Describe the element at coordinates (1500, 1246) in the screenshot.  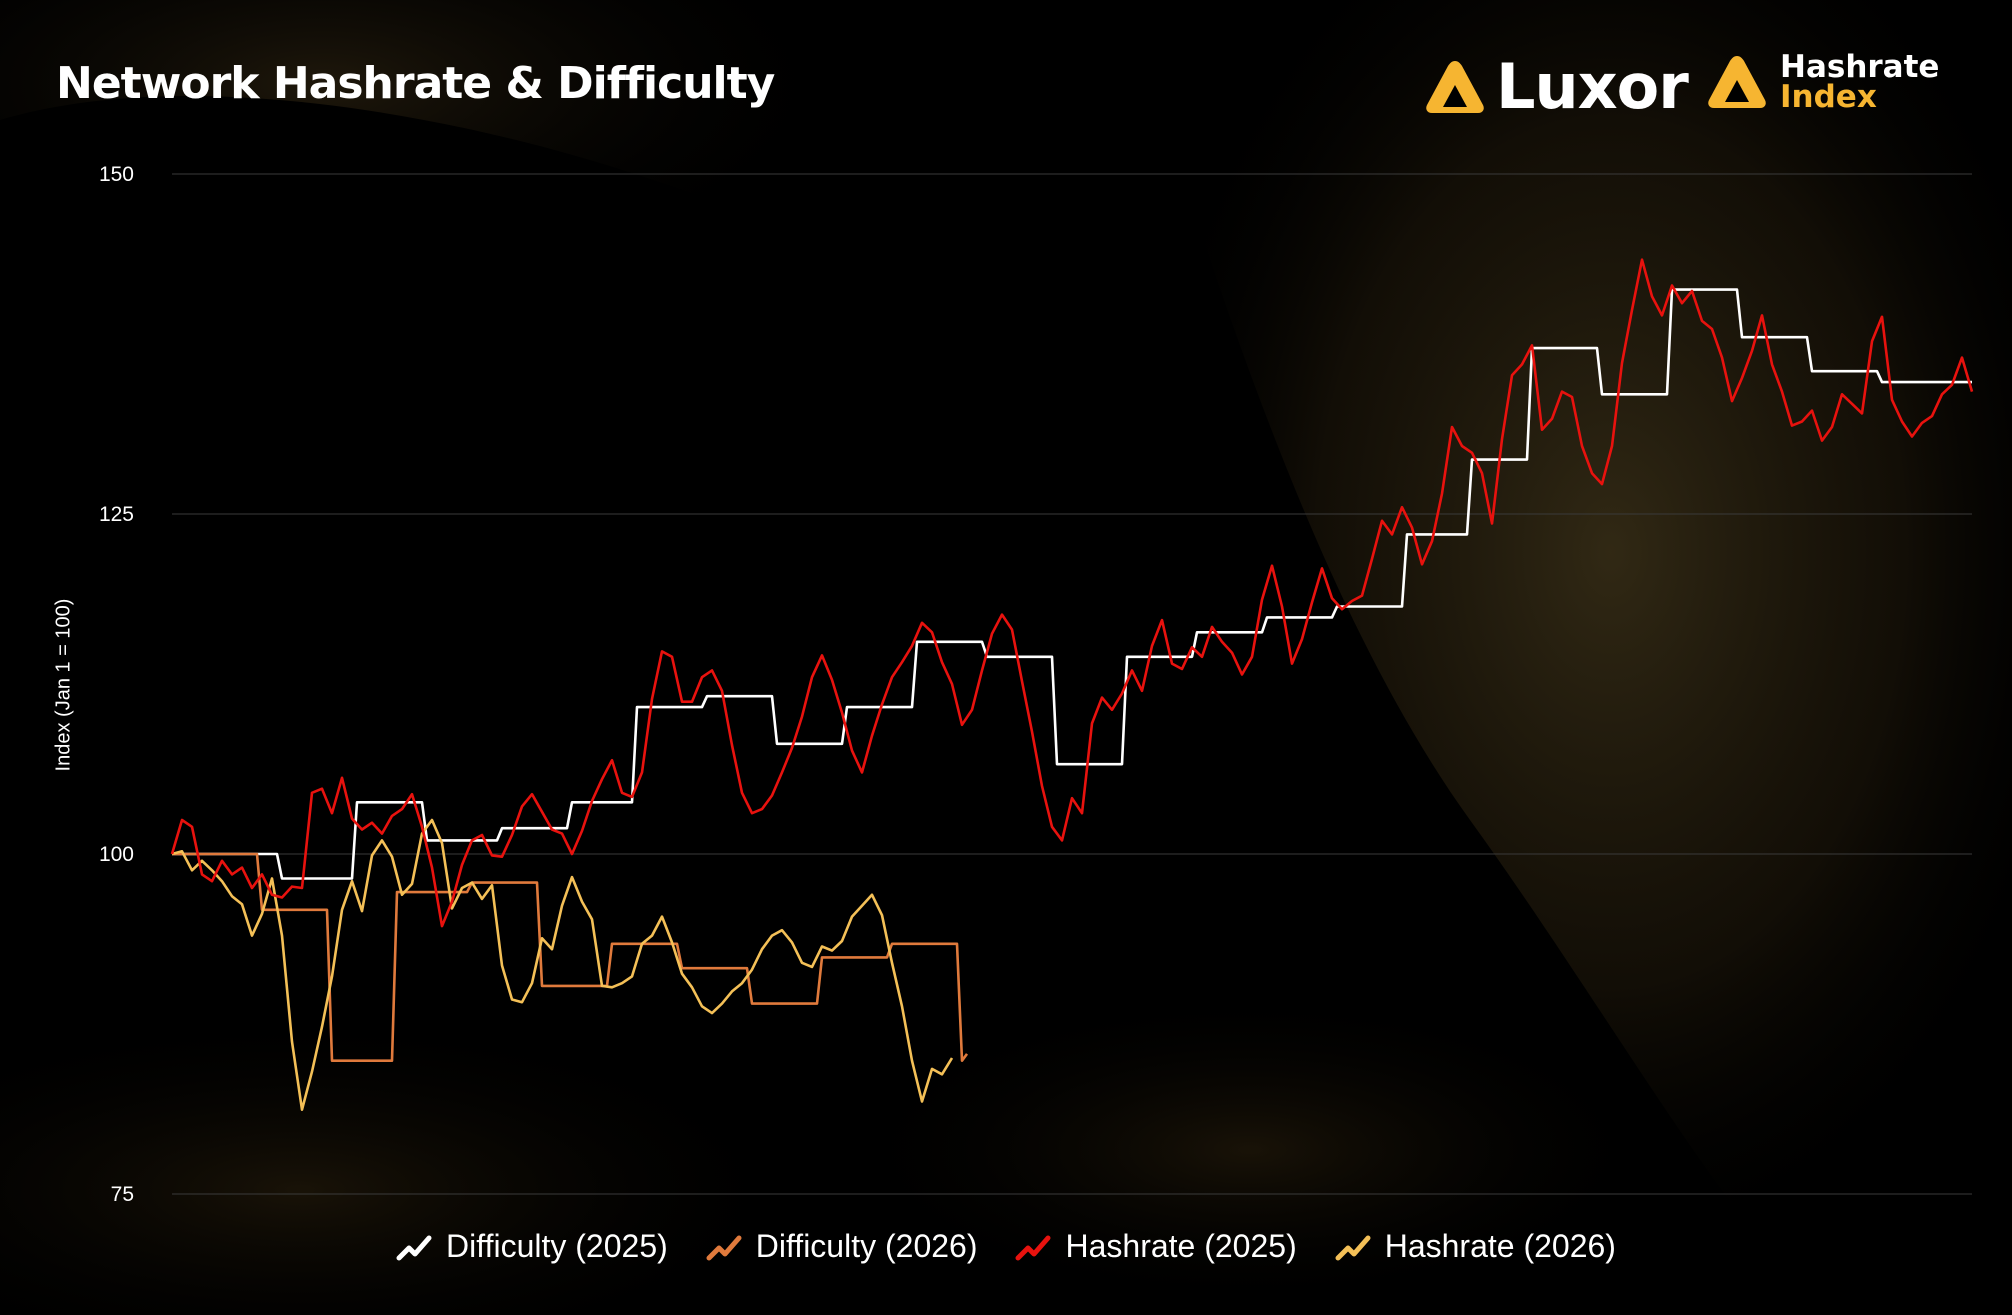
I see `legend-label: Hashrate (2026)` at that location.